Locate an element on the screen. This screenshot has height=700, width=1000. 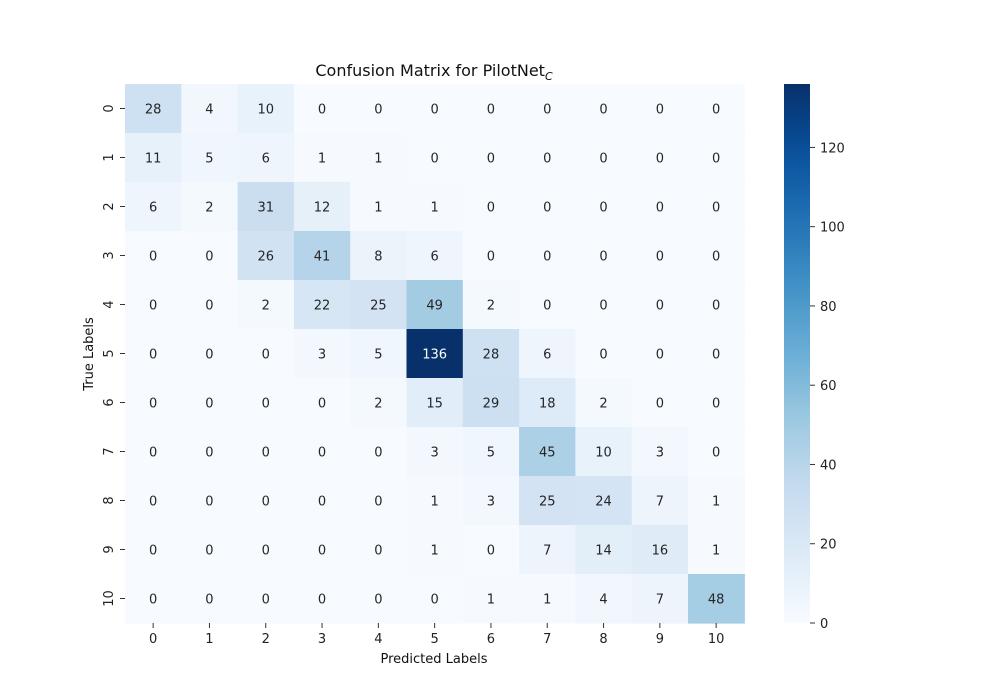
x-tick-label: 8 is located at coordinates (603, 639).